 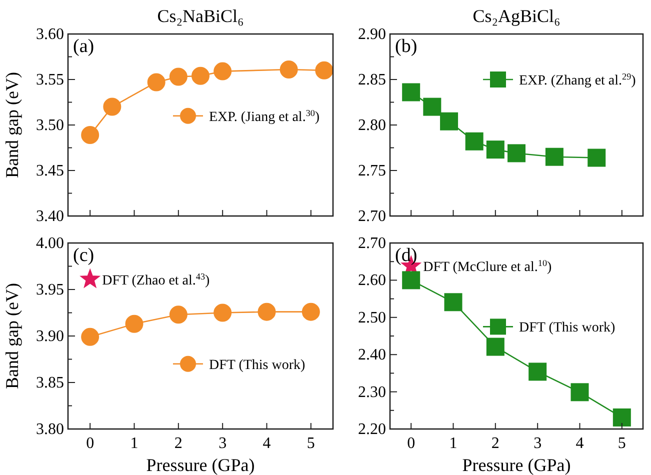 I want to click on y-tick-label: 2.80, so click(x=372, y=125).